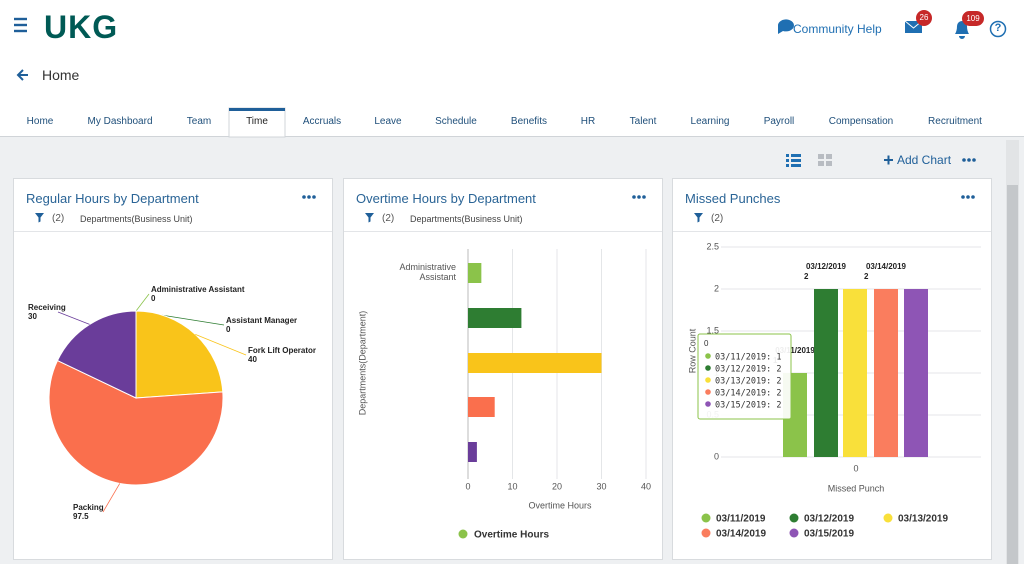 The width and height of the screenshot is (1024, 564). What do you see at coordinates (58, 218) in the screenshot?
I see `filter-count: (2)` at bounding box center [58, 218].